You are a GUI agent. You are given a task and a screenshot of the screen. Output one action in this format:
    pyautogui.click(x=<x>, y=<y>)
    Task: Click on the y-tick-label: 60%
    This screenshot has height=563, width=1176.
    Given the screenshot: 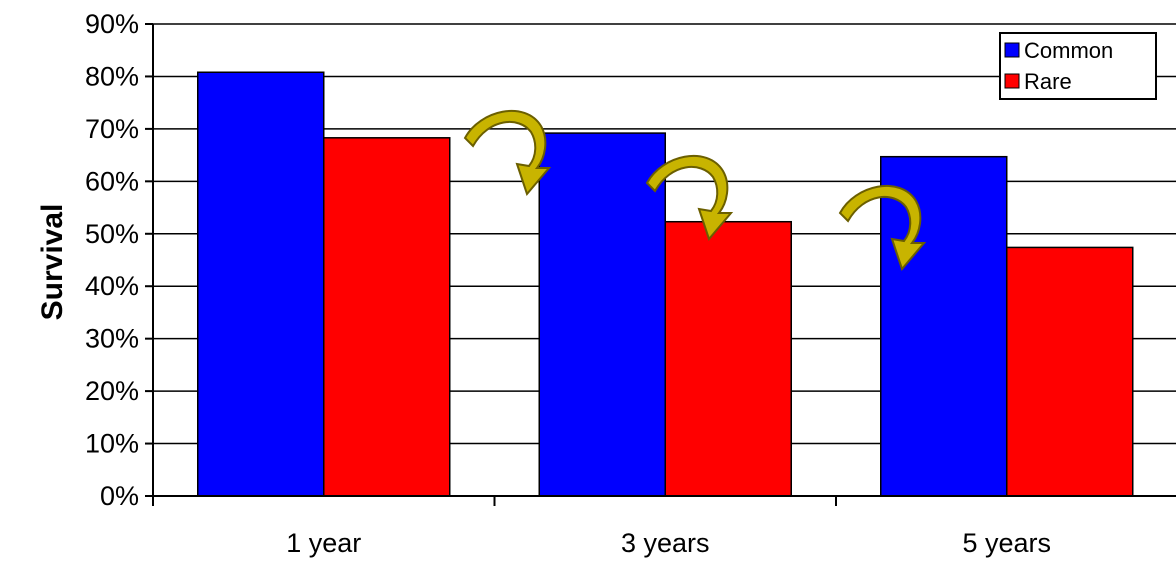 What is the action you would take?
    pyautogui.click(x=112, y=181)
    